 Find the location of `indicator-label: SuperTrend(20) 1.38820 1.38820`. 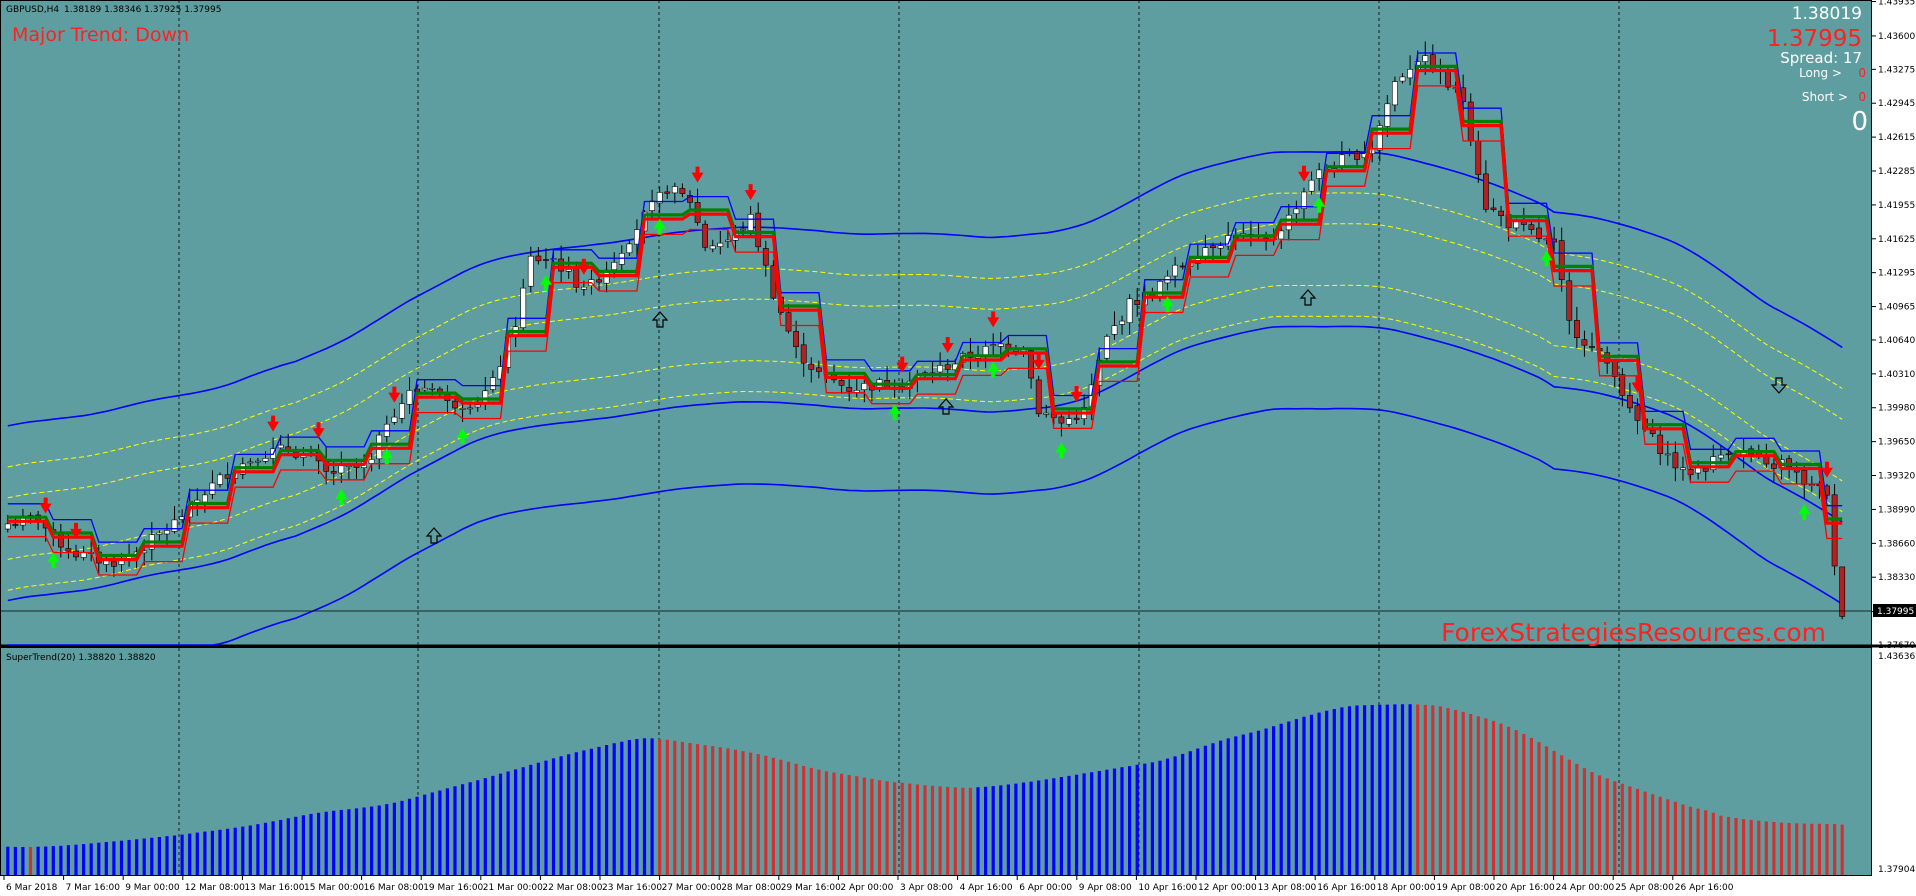

indicator-label: SuperTrend(20) 1.38820 1.38820 is located at coordinates (81, 658).